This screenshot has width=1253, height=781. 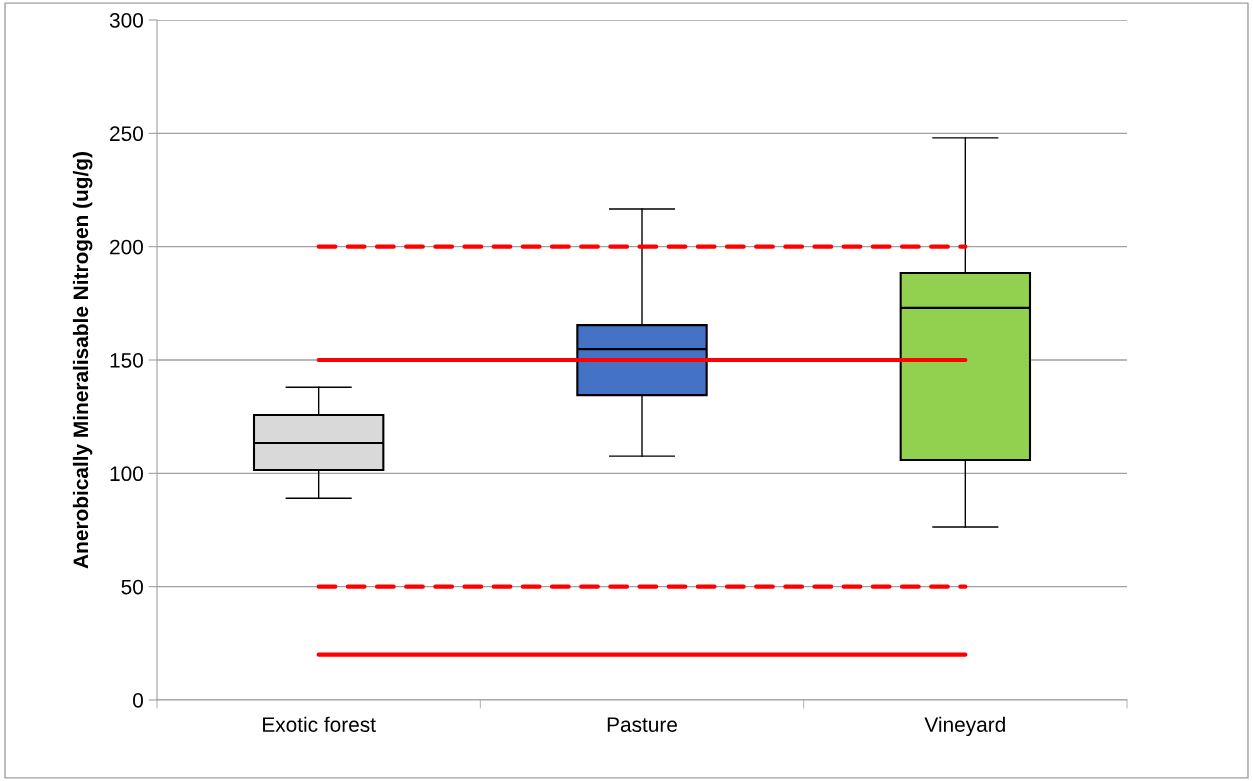 What do you see at coordinates (126, 474) in the screenshot?
I see `y-tick-label: 100` at bounding box center [126, 474].